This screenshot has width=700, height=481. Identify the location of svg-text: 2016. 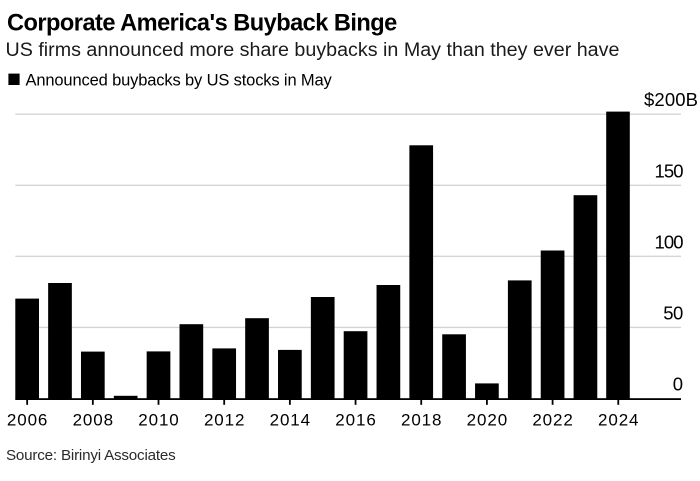
(355, 419).